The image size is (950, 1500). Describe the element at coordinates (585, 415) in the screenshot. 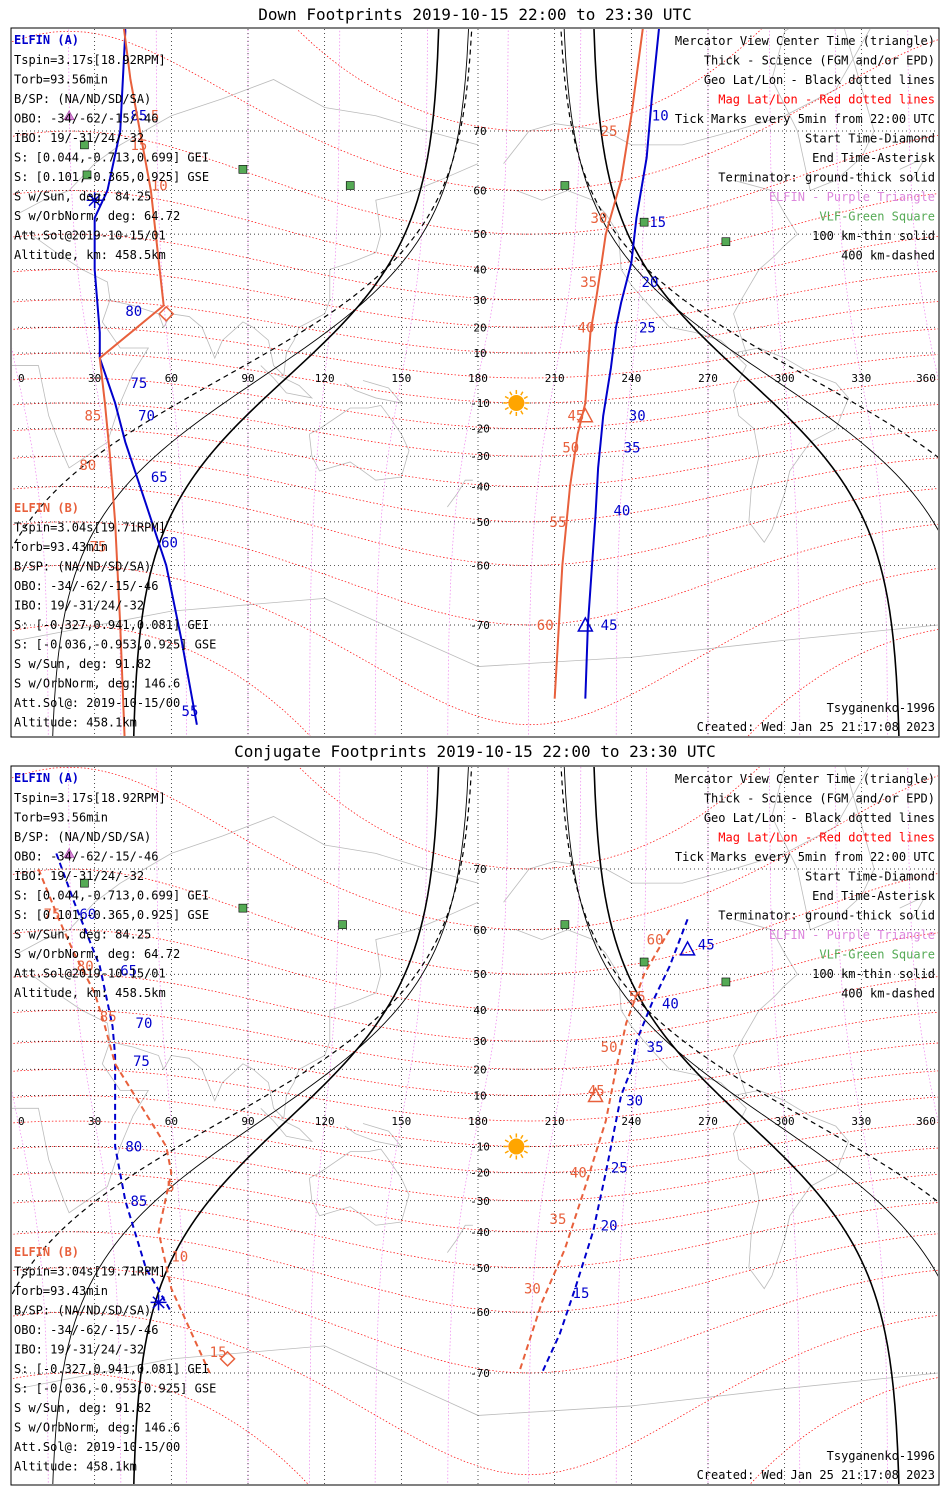

I see `center-time-triangle-icon` at that location.